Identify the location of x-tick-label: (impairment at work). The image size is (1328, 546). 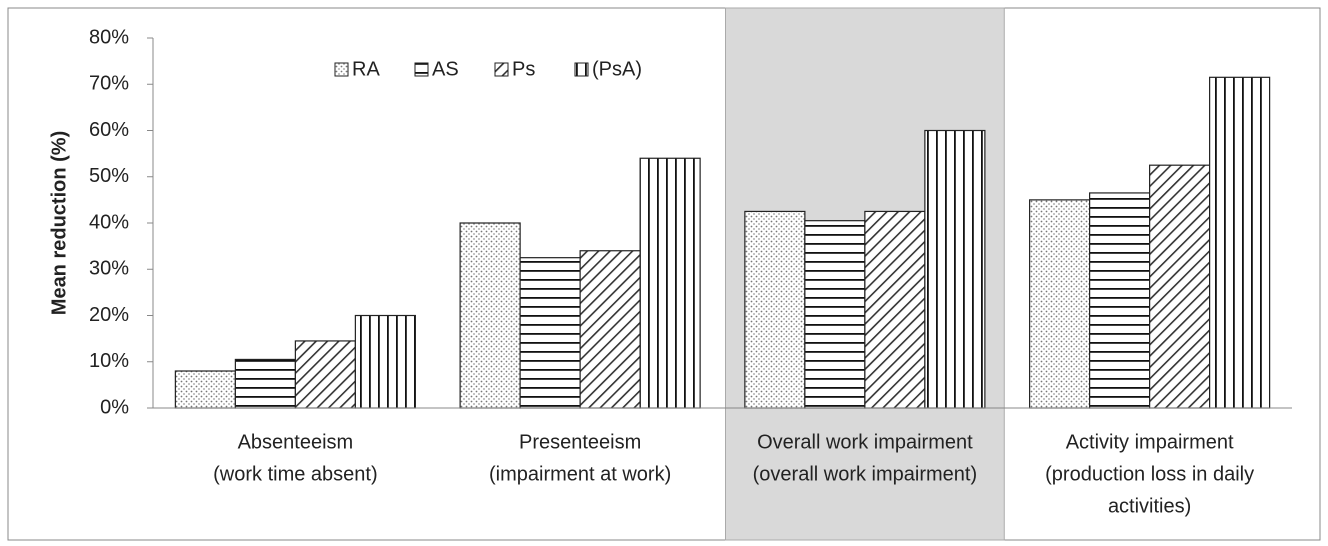
(580, 474).